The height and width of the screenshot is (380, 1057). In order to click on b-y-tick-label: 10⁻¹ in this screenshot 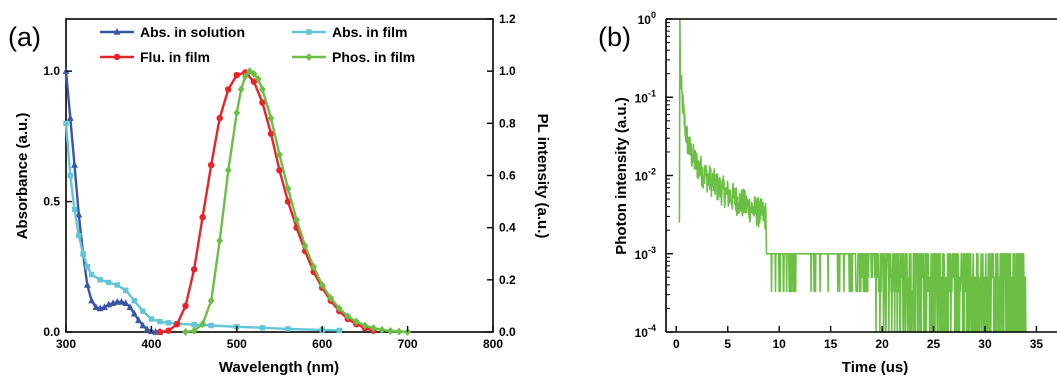, I will do `click(645, 96)`.